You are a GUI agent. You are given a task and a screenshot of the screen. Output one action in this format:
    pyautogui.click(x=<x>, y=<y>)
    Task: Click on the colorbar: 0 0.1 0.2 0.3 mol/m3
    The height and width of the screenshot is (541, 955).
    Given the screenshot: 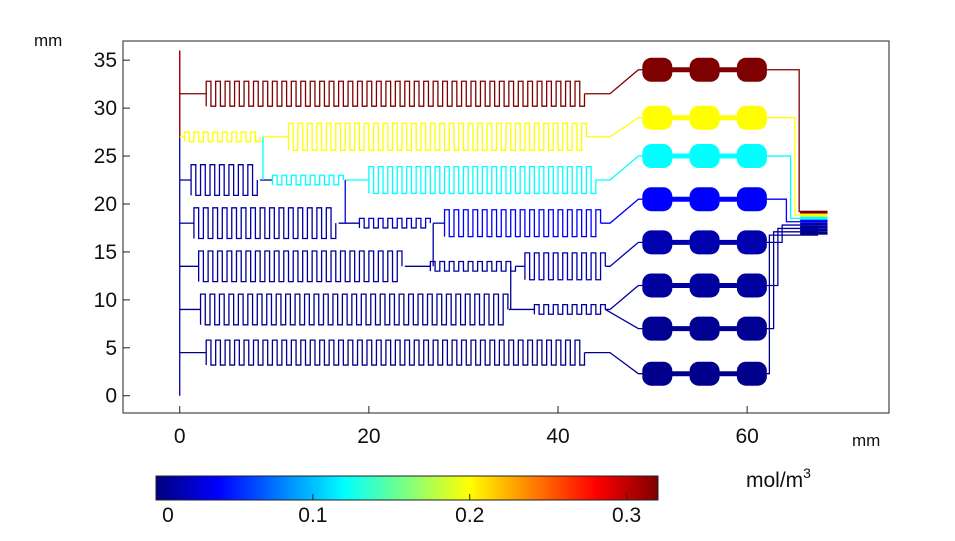 What is the action you would take?
    pyautogui.click(x=483, y=496)
    